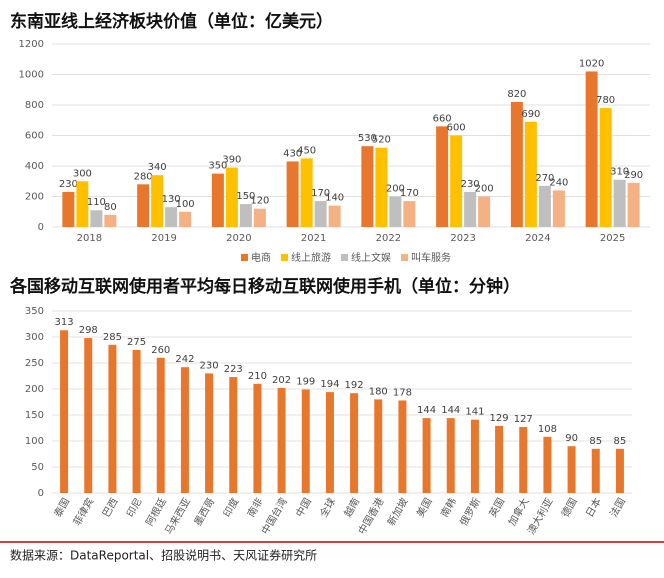  I want to click on value-label: 180, so click(378, 391).